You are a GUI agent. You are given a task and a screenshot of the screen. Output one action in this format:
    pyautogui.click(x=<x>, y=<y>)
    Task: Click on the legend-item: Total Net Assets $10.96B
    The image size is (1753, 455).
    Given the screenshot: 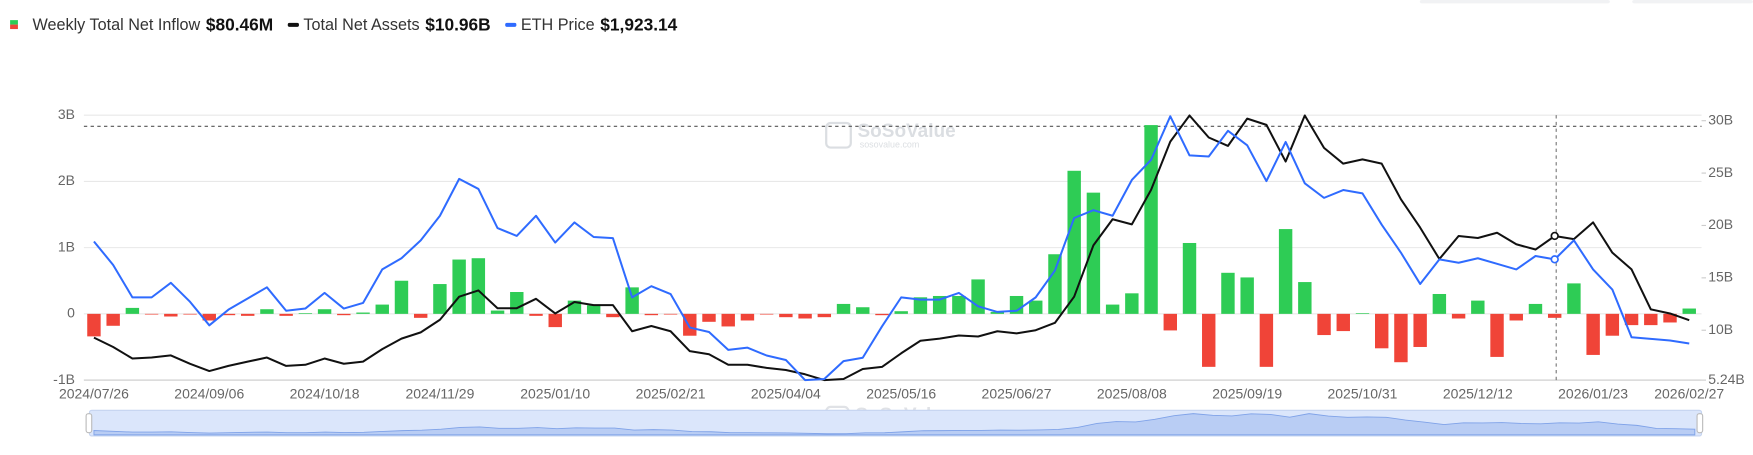 What is the action you would take?
    pyautogui.click(x=389, y=24)
    